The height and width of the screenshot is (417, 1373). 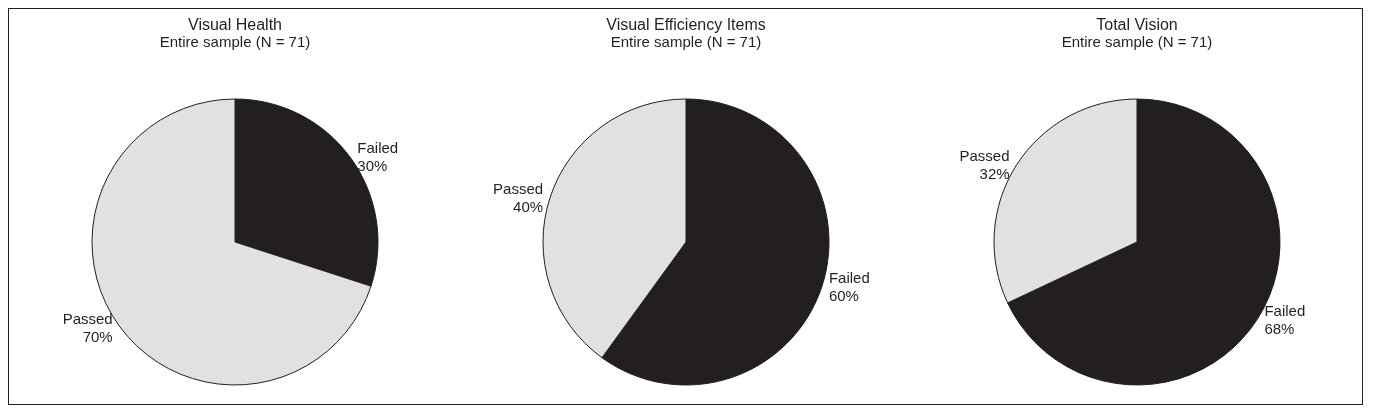 What do you see at coordinates (1278, 329) in the screenshot?
I see `data-label: 68%` at bounding box center [1278, 329].